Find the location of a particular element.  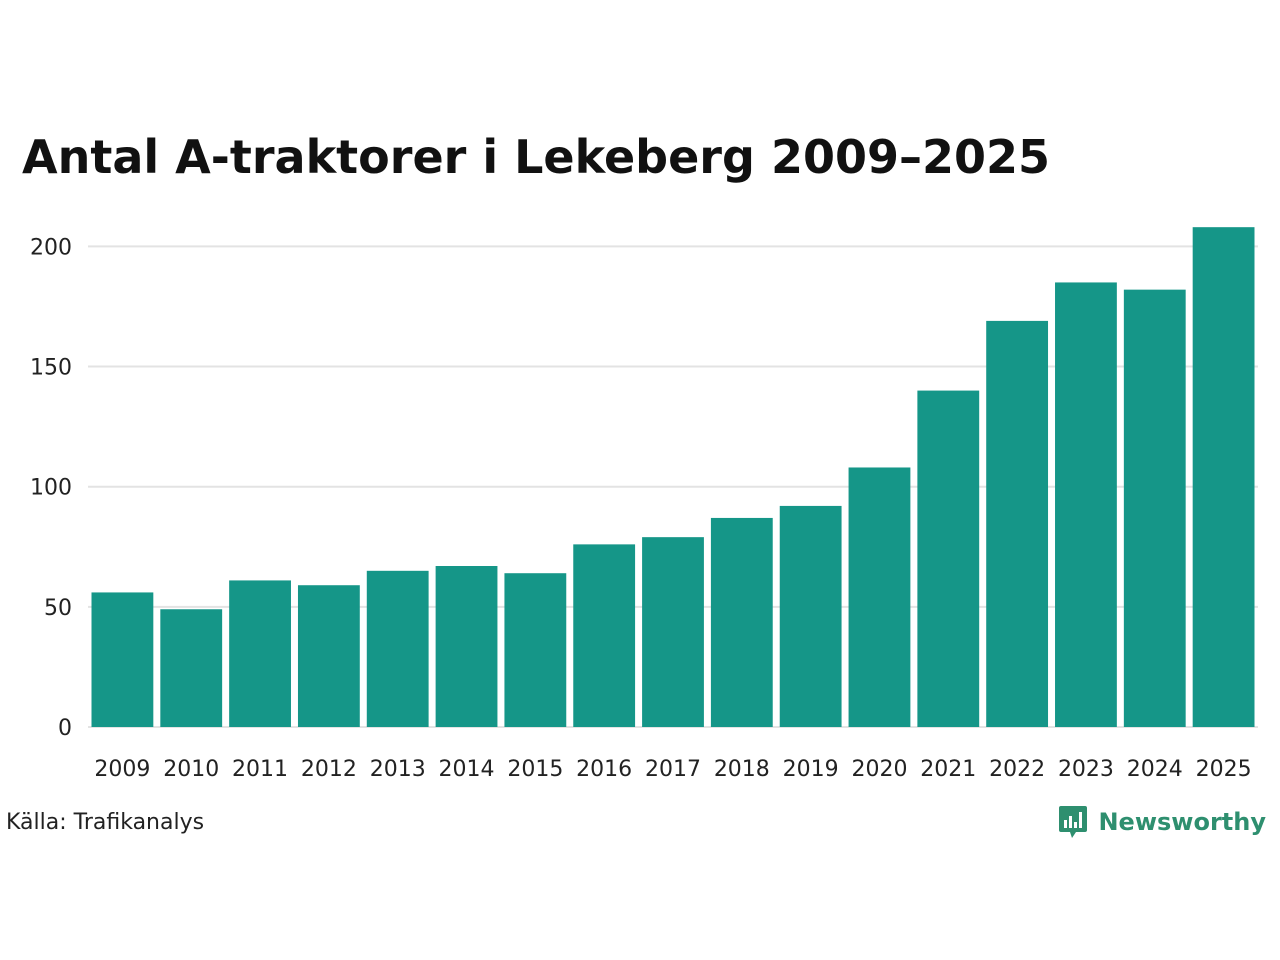

bar-2009 is located at coordinates (122, 659).